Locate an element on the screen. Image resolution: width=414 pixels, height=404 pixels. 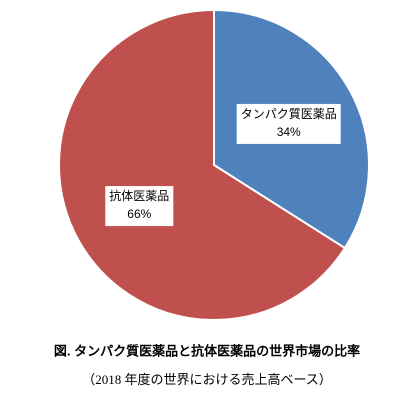
chart-title: 図. タンパク質医薬品と抗体医薬品の世界市場の比率 is located at coordinates (207, 350).